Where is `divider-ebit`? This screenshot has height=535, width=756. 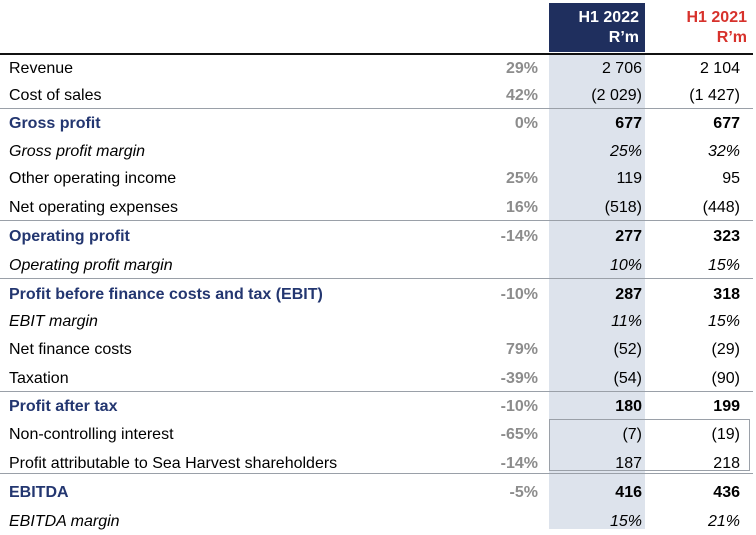
divider-ebit is located at coordinates (376, 278).